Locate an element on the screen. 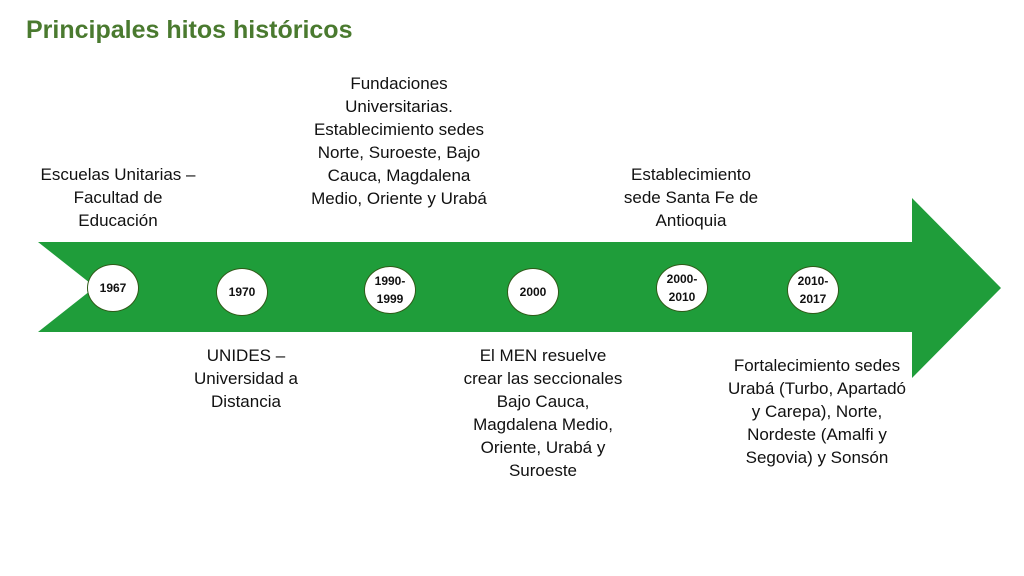 This screenshot has width=1024, height=576. year-node-1990-1999: 1990- 1999 is located at coordinates (390, 290).